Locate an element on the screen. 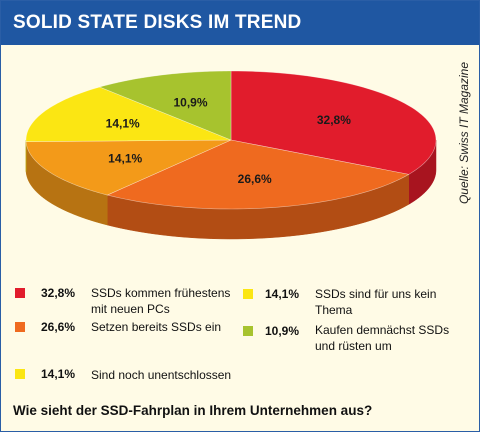 This screenshot has height=432, width=480. source-label: Quelle: Swiss IT Magazine is located at coordinates (464, 133).